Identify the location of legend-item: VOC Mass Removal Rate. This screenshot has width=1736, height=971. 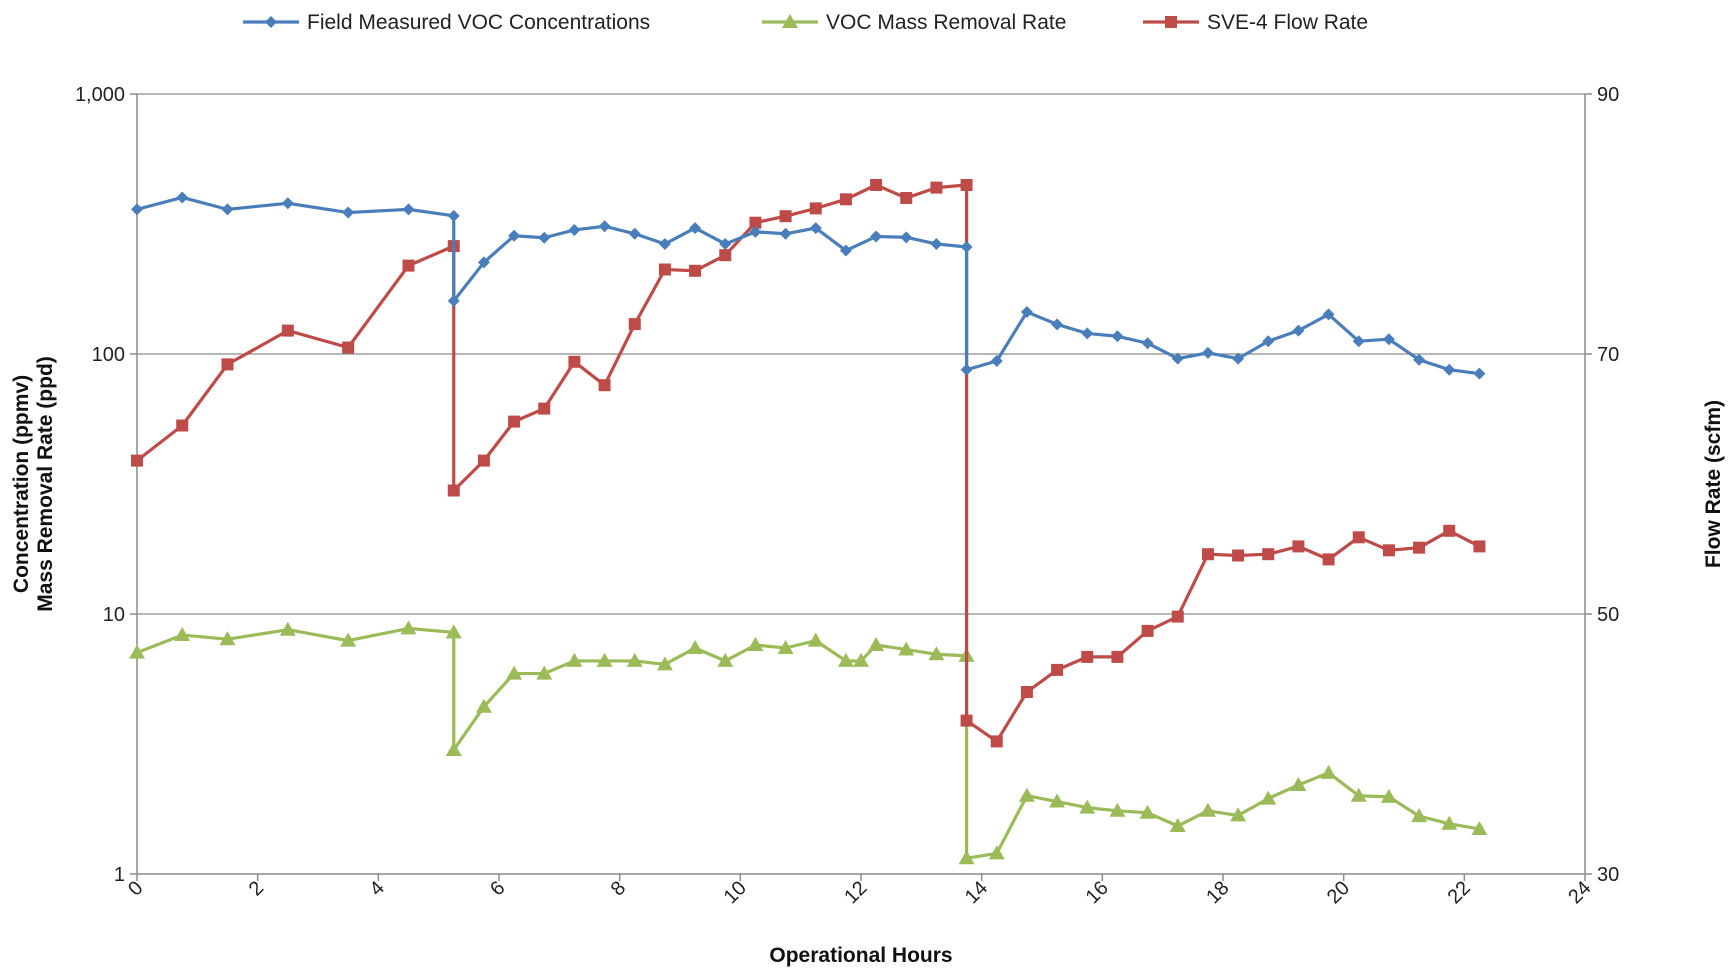
(914, 22).